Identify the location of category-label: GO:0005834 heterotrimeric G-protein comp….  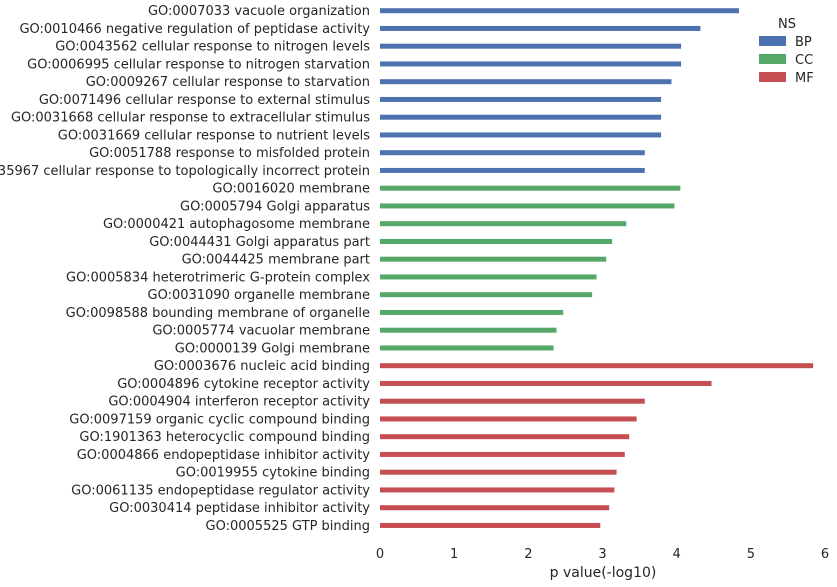
(218, 277).